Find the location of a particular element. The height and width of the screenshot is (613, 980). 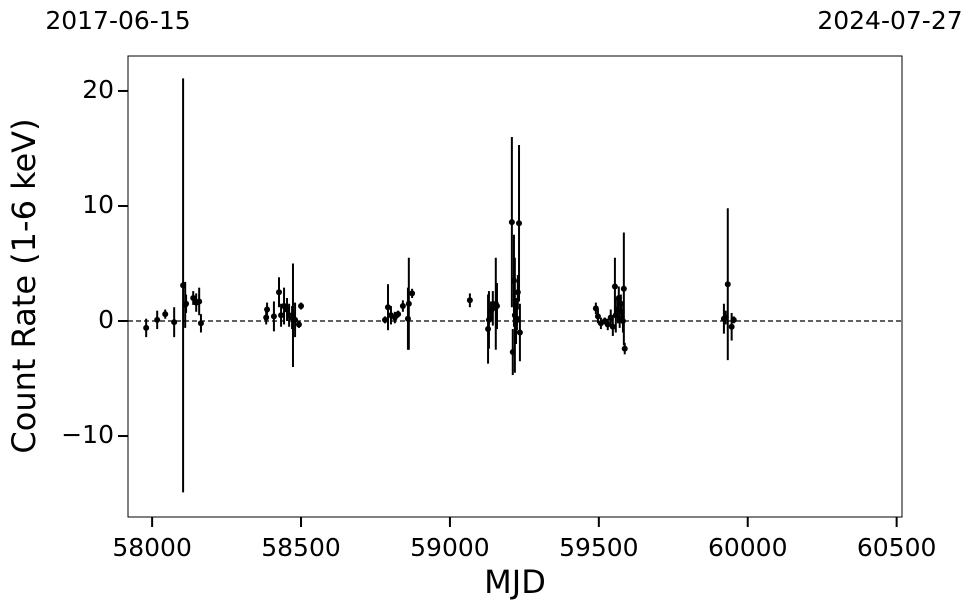

x-tick-label: 60500 is located at coordinates (897, 547).